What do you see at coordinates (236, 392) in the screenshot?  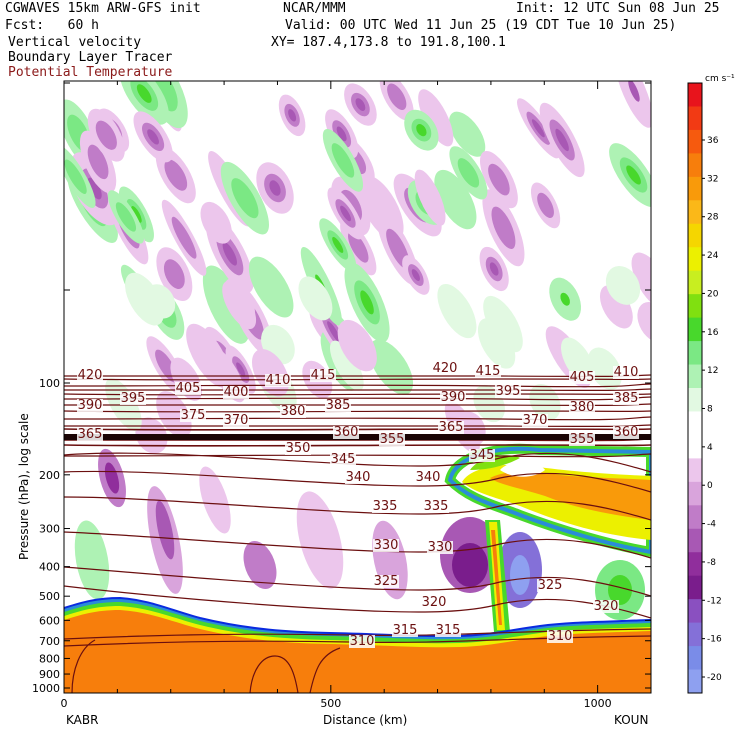 I see `theta-label: 400` at bounding box center [236, 392].